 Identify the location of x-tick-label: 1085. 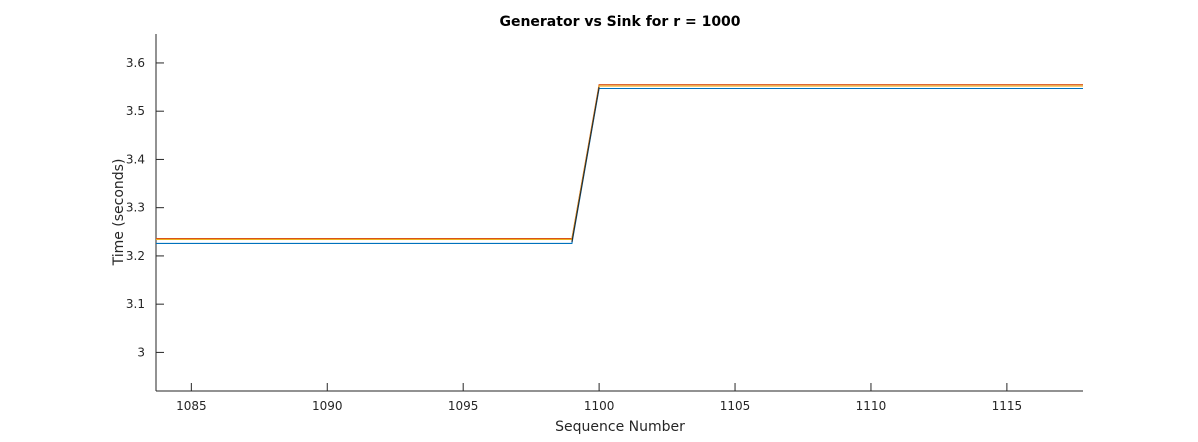
(191, 406).